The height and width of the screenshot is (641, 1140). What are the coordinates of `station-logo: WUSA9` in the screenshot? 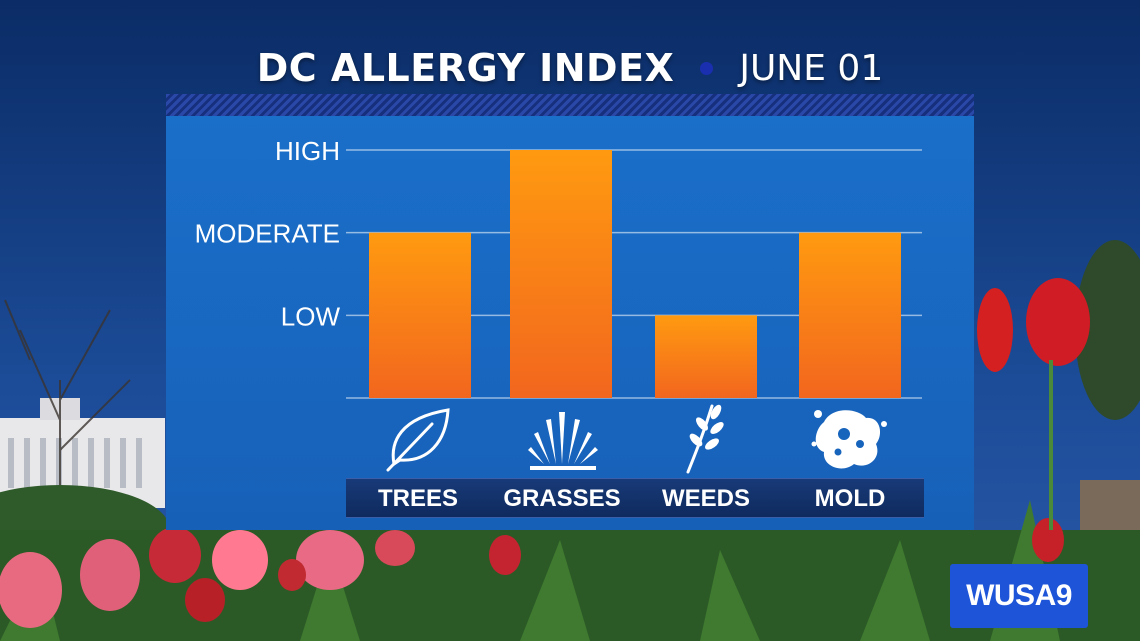 It's located at (1019, 596).